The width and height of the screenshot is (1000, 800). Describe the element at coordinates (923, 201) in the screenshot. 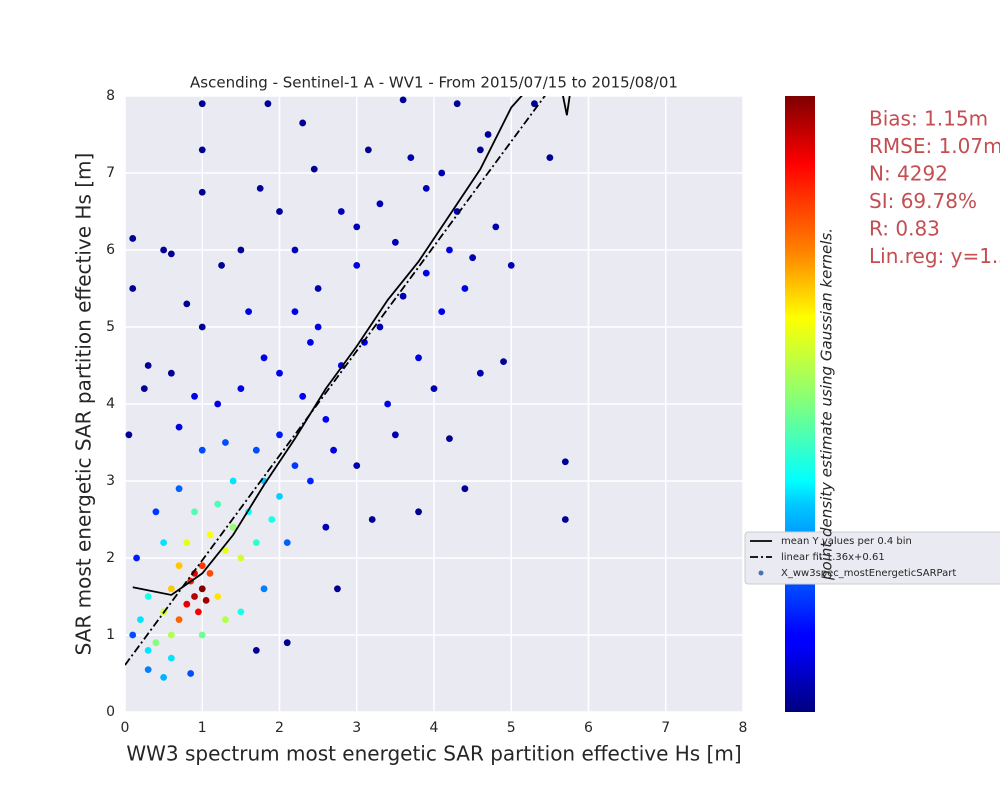

I see `stat-annotation: SI: 69.78%` at that location.